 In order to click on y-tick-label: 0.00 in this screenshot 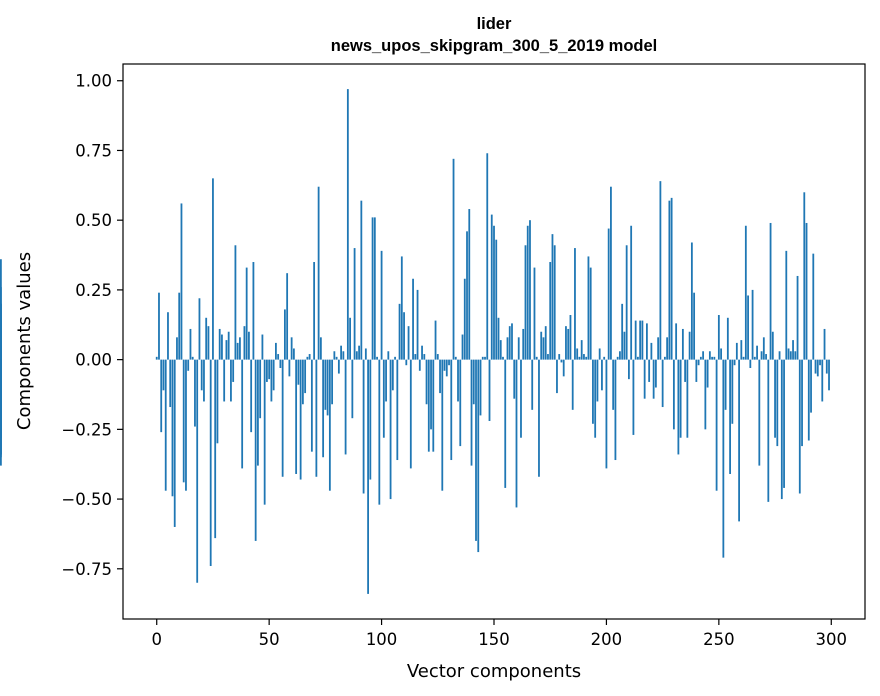, I will do `click(93, 360)`.